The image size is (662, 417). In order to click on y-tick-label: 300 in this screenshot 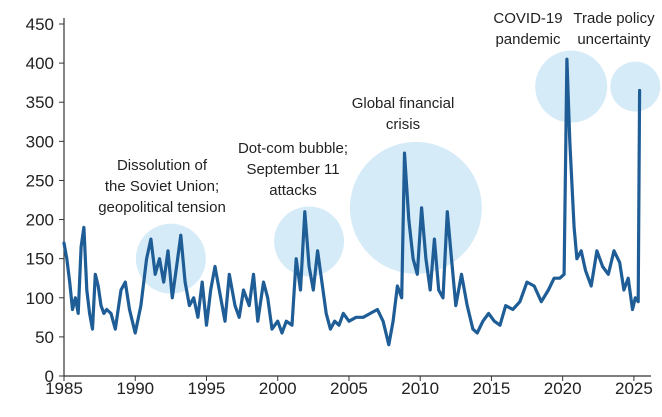, I will do `click(40, 141)`.